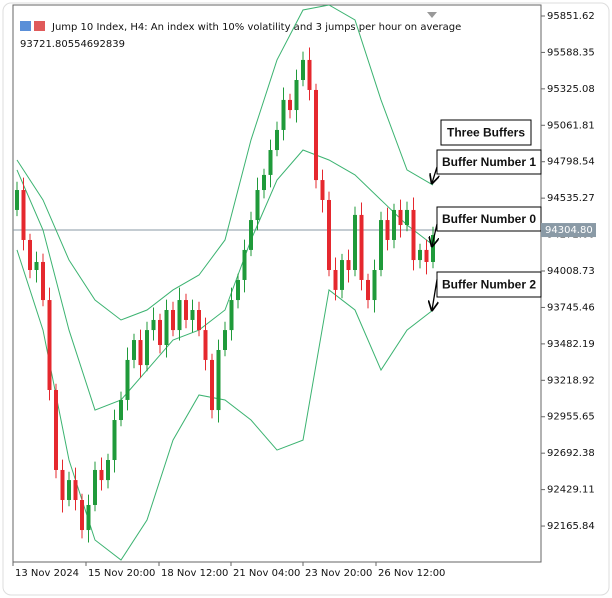 This screenshot has height=598, width=612. Describe the element at coordinates (411, 573) in the screenshot. I see `x-tick-label: 26 Nov 12:00` at that location.